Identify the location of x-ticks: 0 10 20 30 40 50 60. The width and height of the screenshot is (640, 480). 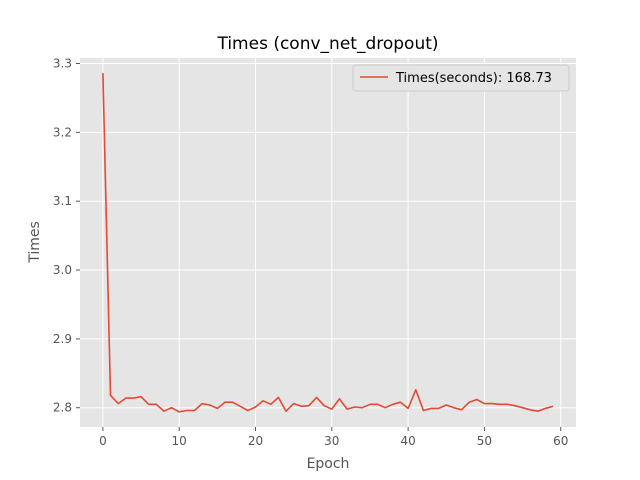
(333, 437).